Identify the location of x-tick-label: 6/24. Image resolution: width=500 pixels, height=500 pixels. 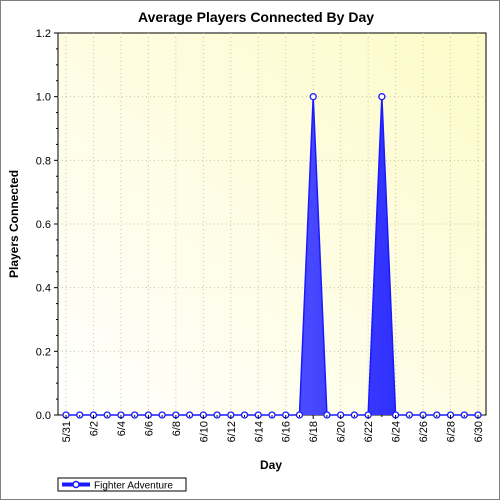
(397, 431).